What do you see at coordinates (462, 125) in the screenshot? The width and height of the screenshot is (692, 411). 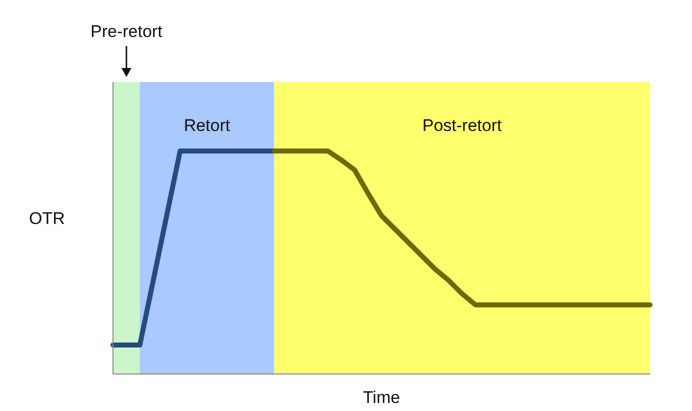 I see `text: Post-retort` at bounding box center [462, 125].